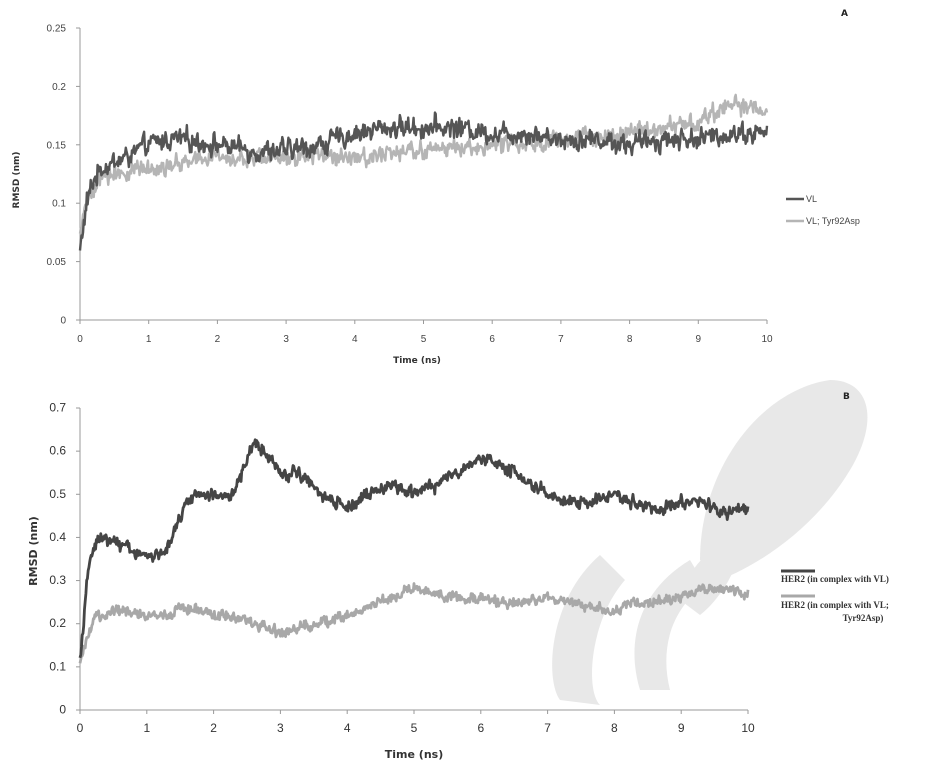 This screenshot has height=762, width=949. I want to click on chart-b-y-tick-label: 0.3, so click(57, 580).